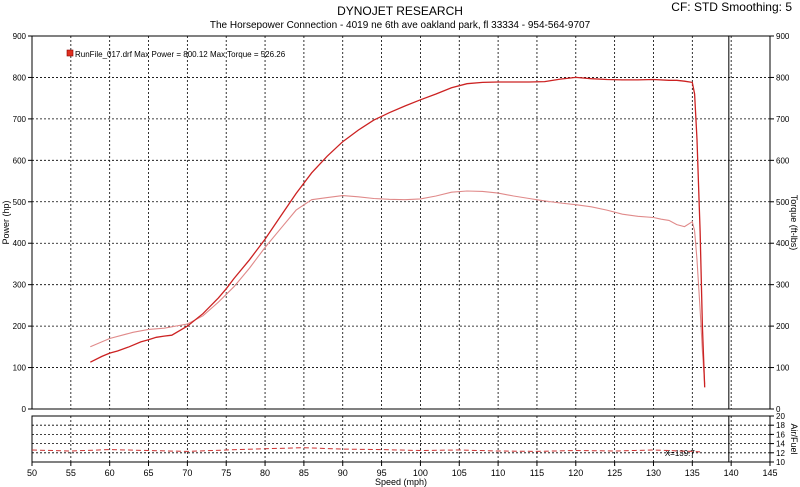 The image size is (800, 487). What do you see at coordinates (226, 473) in the screenshot?
I see `x-tick-label: 75` at bounding box center [226, 473].